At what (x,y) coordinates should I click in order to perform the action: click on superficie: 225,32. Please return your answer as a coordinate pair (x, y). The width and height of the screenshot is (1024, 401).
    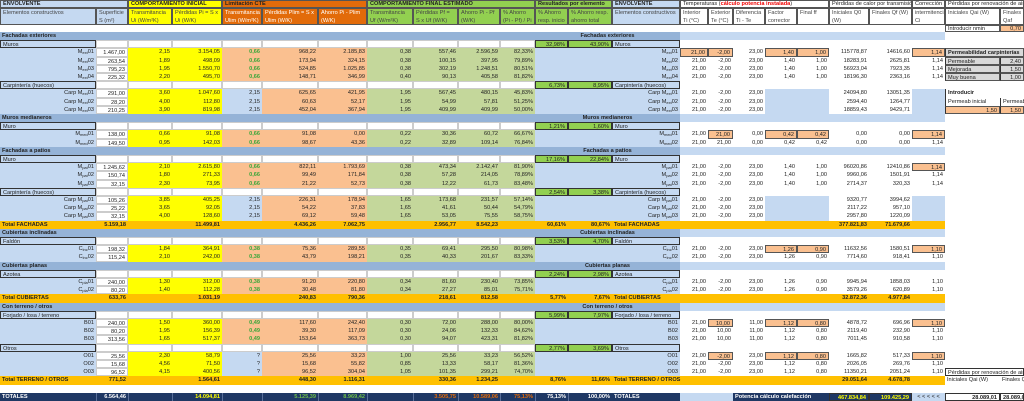
    Looking at the image, I should click on (112, 77).